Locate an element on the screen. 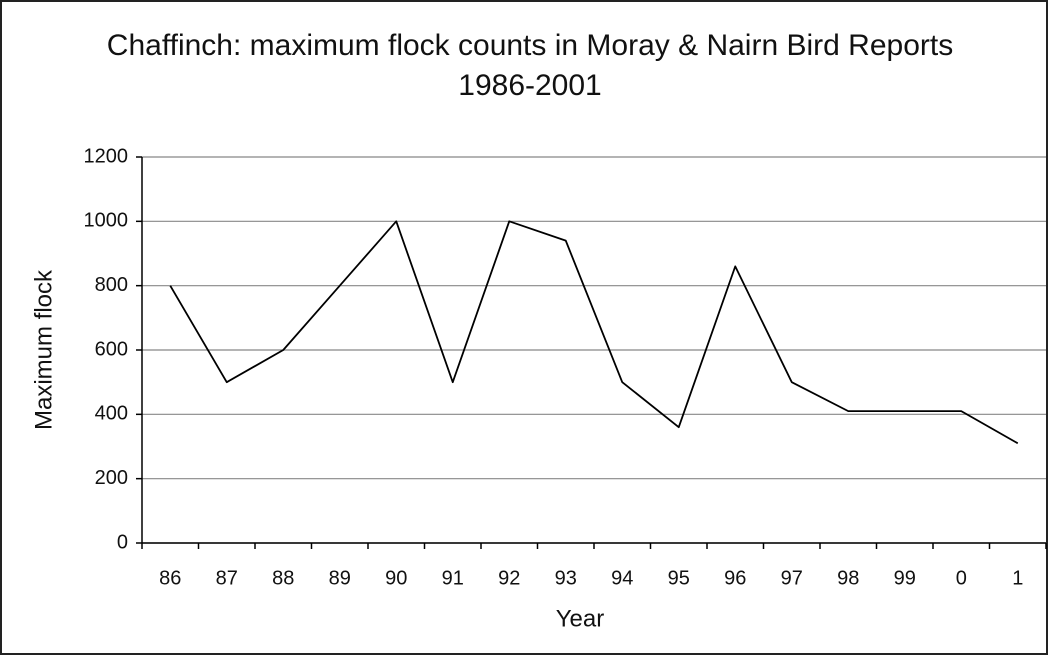  x-axis-label: Year is located at coordinates (580, 618).